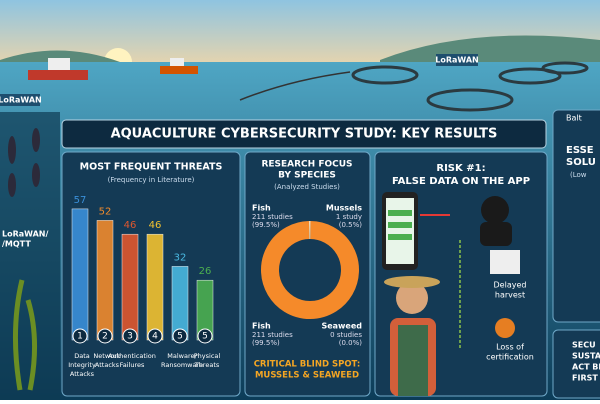  Describe the element at coordinates (80, 337) in the screenshot. I see `rank: 1` at that location.